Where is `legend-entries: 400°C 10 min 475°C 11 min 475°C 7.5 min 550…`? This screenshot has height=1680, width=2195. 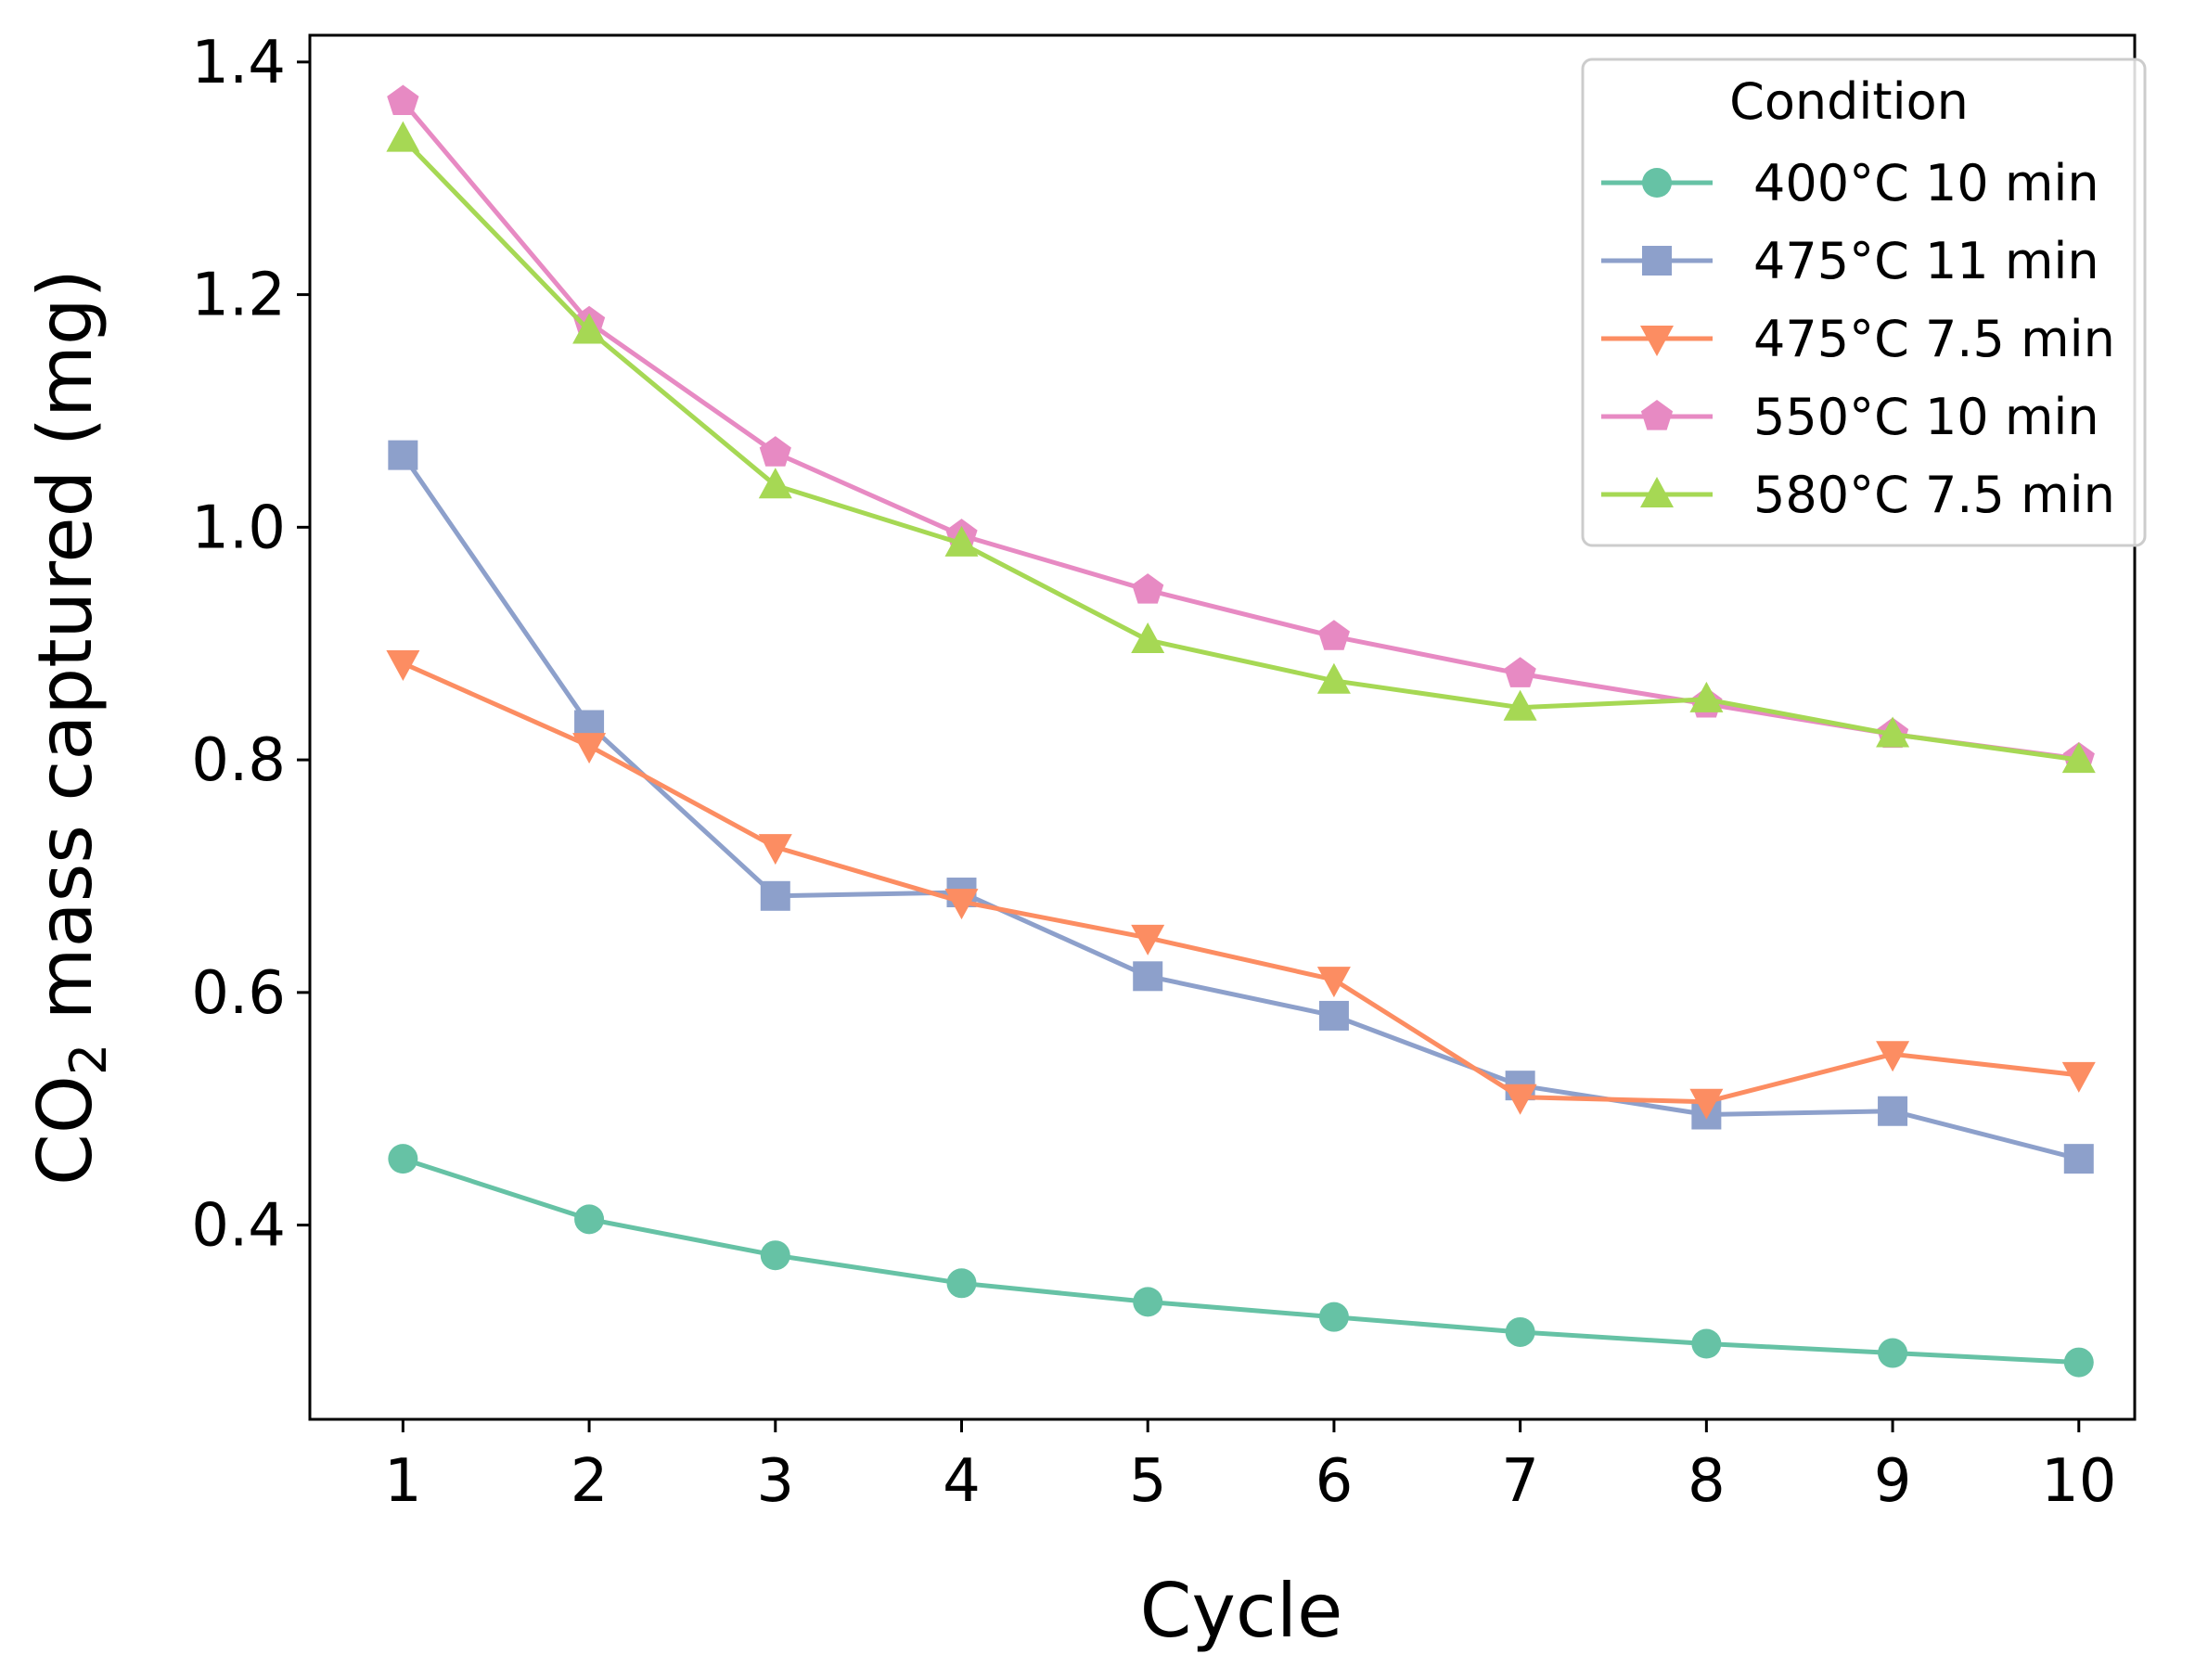 legend-entries: 400°C 10 min 475°C 11 min 475°C 7.5 min 550… is located at coordinates (1858, 339).